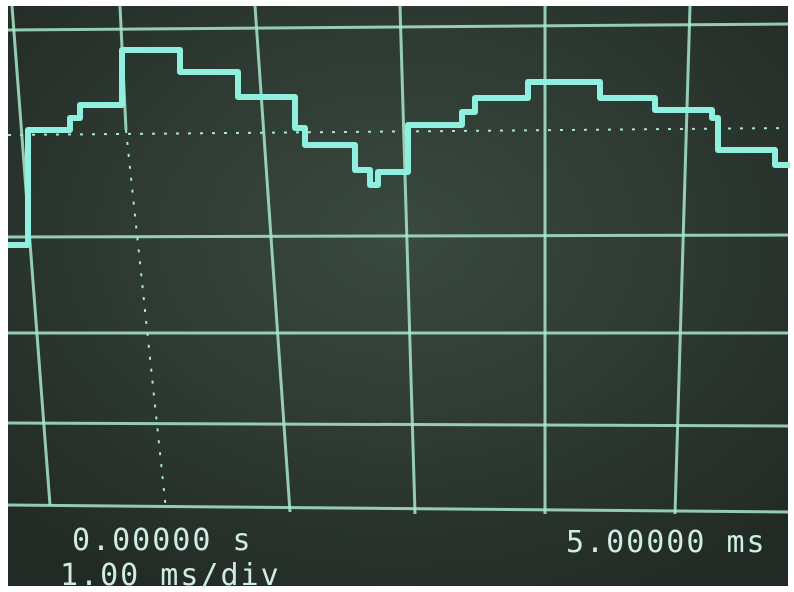 The image size is (794, 592). Describe the element at coordinates (398, 131) in the screenshot. I see `center-line` at that location.